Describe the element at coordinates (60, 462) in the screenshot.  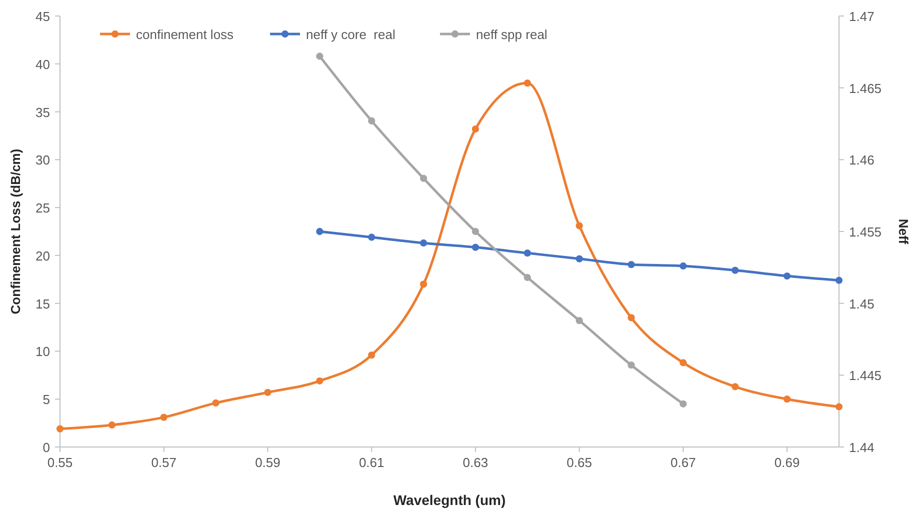
I see `x-tick-label: 0.55` at that location.